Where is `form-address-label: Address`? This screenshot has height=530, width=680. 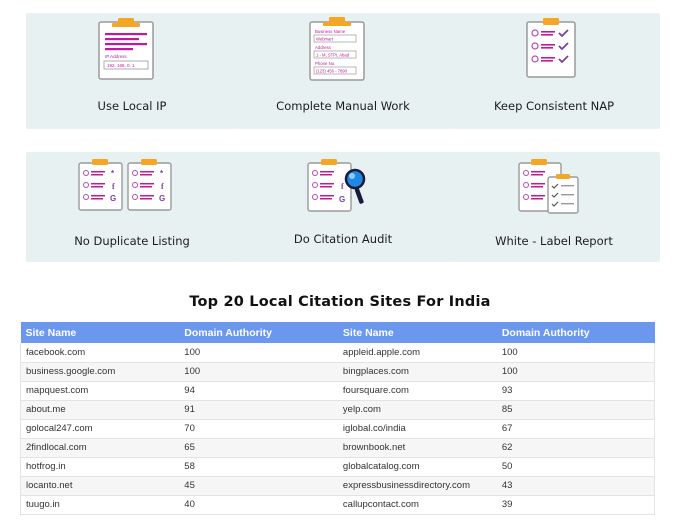
form-address-label: Address is located at coordinates (323, 47).